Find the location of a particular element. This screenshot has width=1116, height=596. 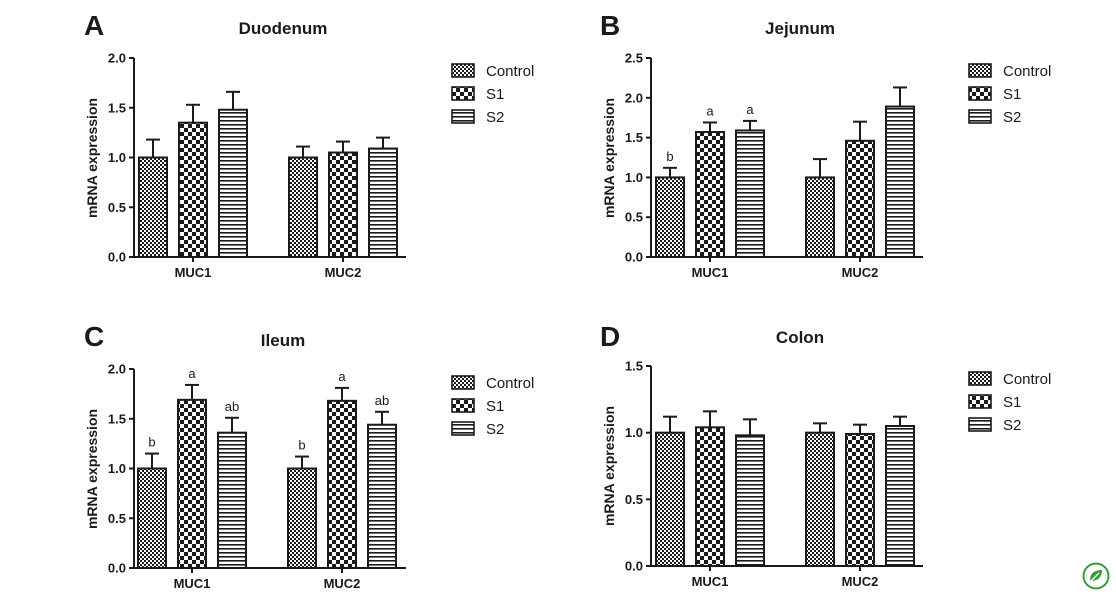

y-tick-label: 2.5 is located at coordinates (634, 58).